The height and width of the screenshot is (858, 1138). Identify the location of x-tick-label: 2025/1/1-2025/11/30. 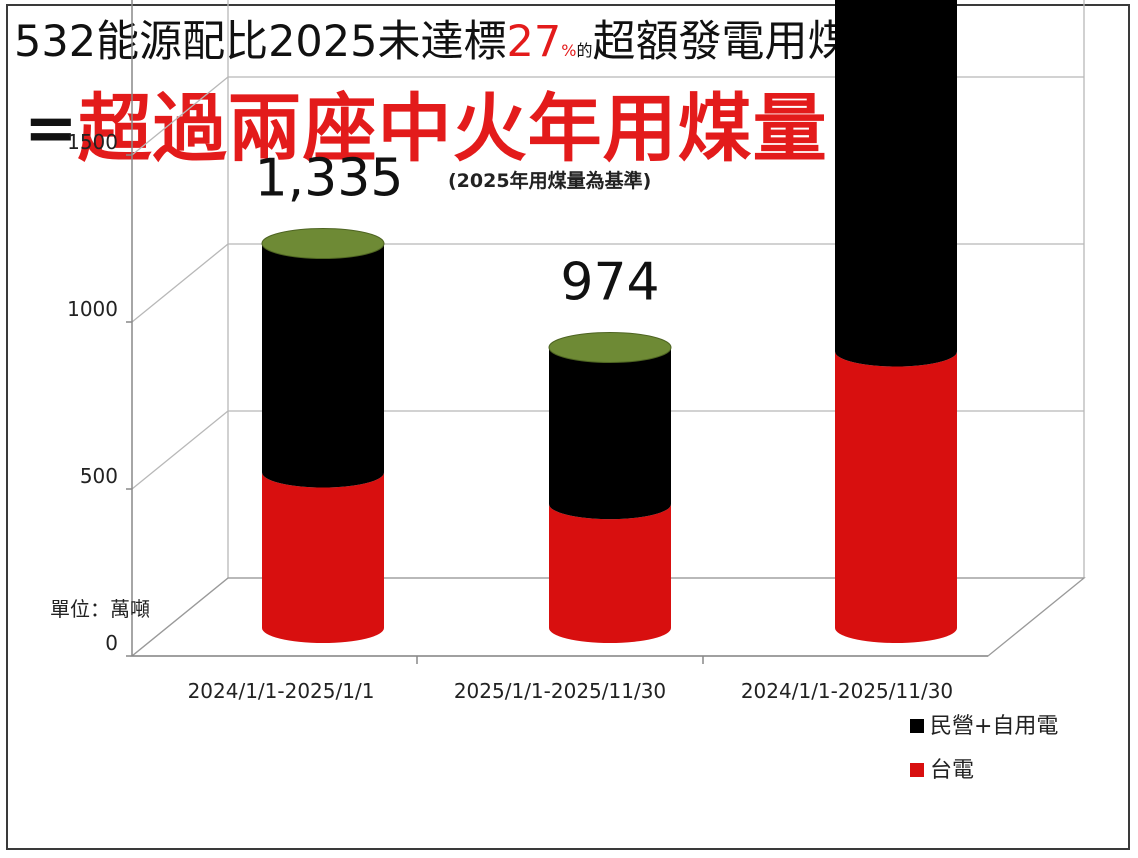
(560, 691).